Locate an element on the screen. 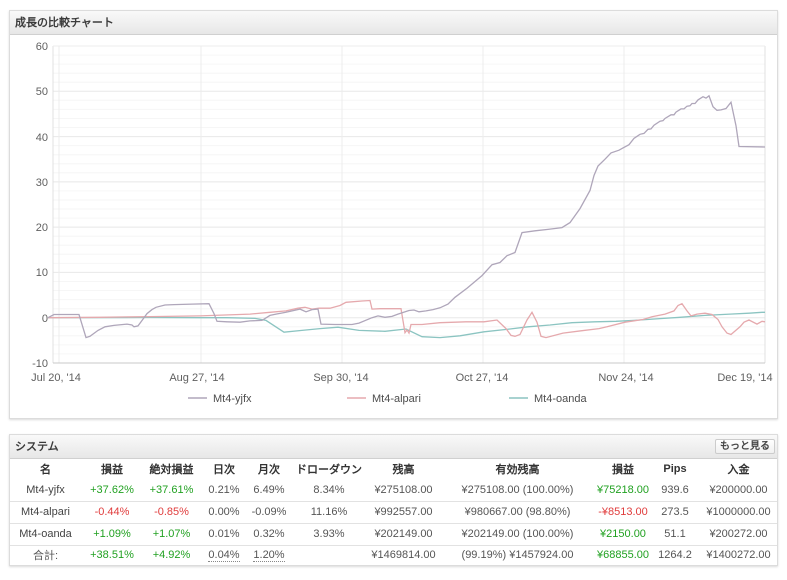  svg-text: 50 is located at coordinates (42, 92).